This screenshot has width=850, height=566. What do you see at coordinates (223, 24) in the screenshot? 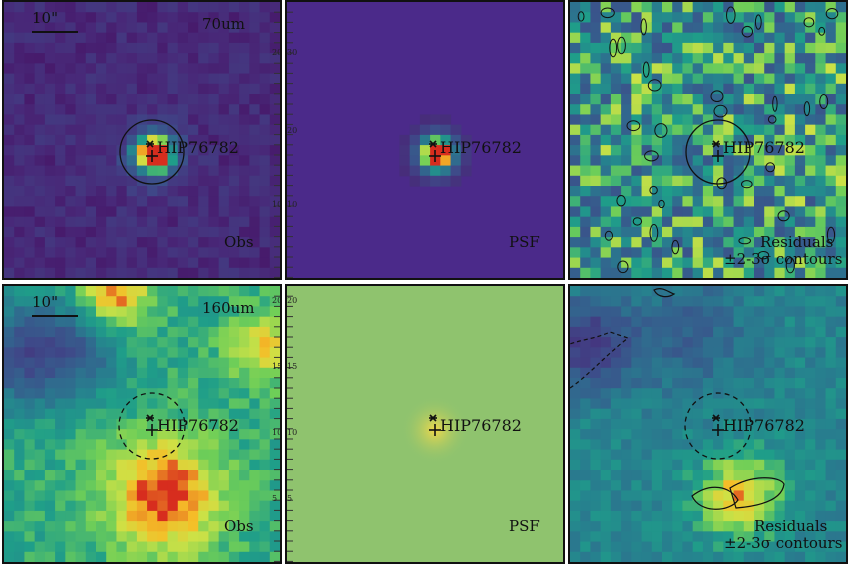
I see `band-label: 70um` at bounding box center [223, 24].